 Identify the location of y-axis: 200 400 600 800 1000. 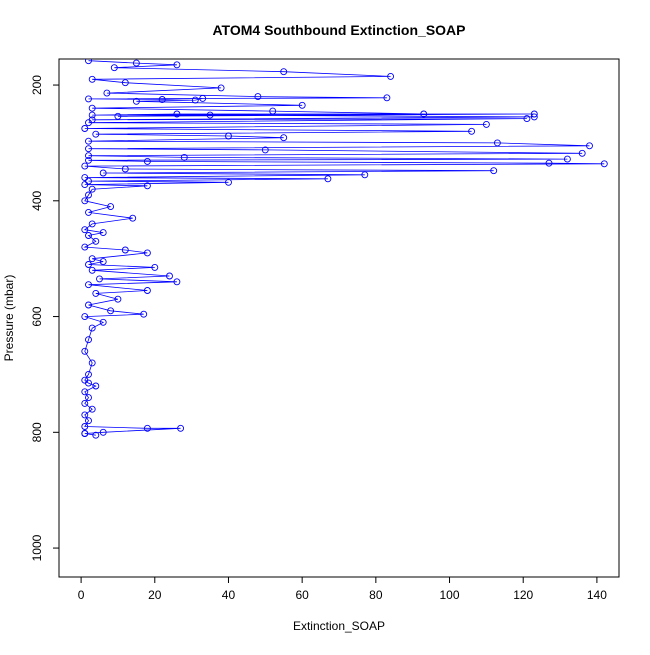
(44, 318).